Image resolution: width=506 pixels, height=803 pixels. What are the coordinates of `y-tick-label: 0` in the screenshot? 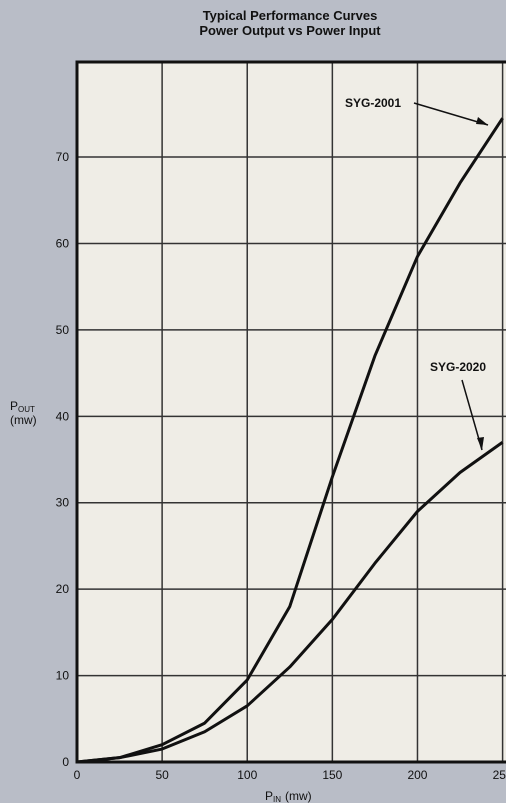 It's located at (65, 762).